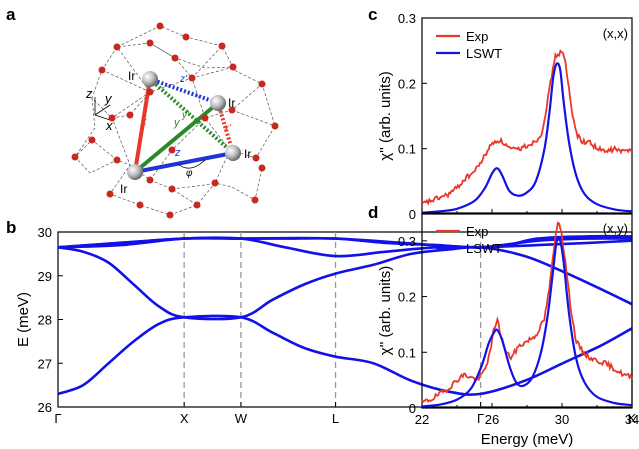 The width and height of the screenshot is (639, 449). What do you see at coordinates (247, 154) in the screenshot?
I see `ir-label-4: Ir` at bounding box center [247, 154].